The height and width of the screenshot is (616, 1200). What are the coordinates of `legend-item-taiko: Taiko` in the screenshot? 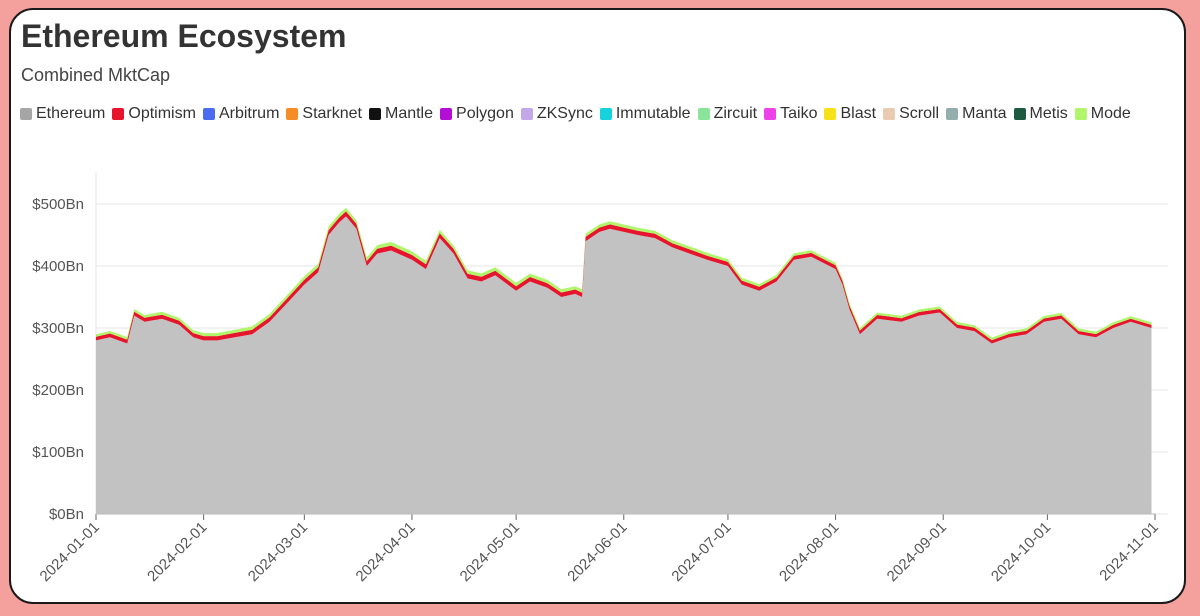 It's located at (790, 114).